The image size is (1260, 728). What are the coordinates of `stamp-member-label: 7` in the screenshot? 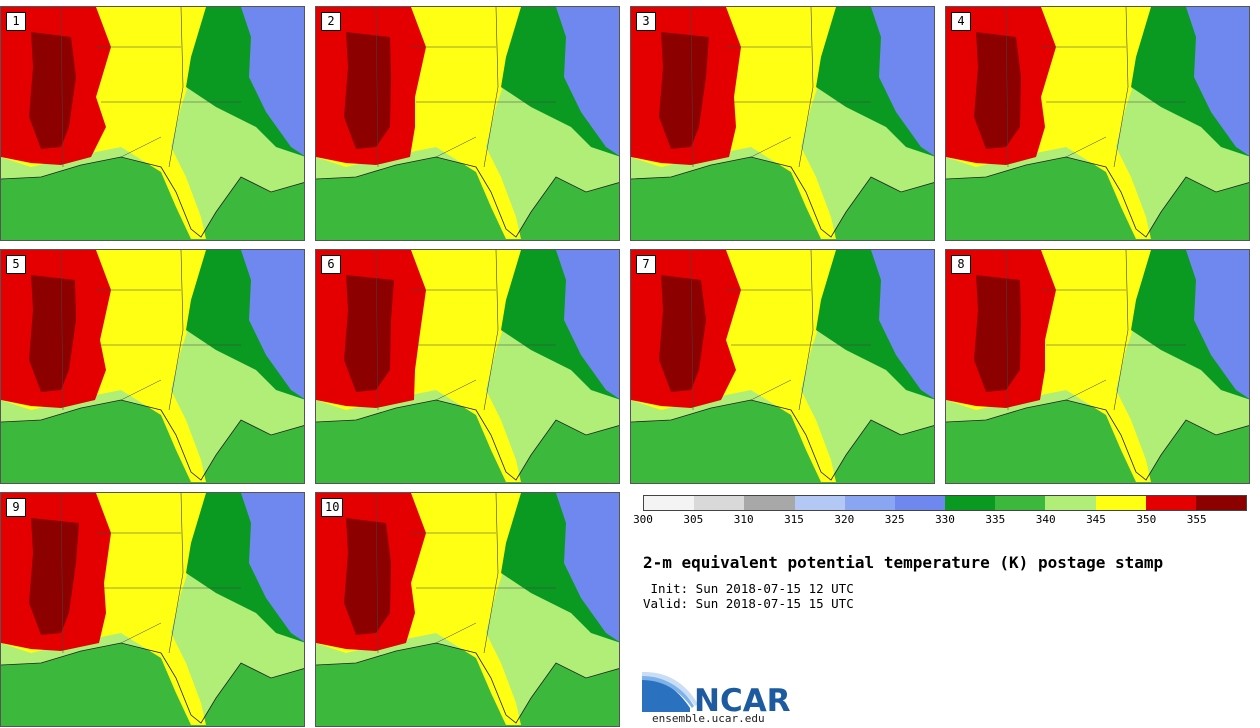 It's located at (646, 264).